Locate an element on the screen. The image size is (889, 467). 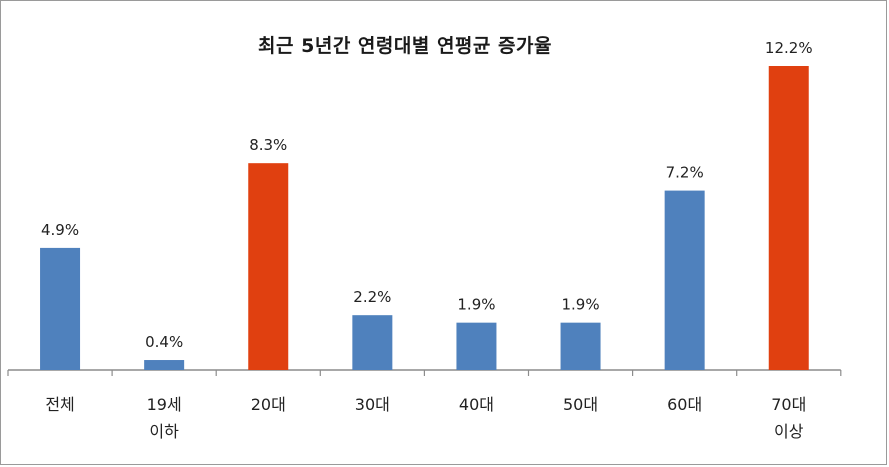
data-label: 2.2% is located at coordinates (372, 297).